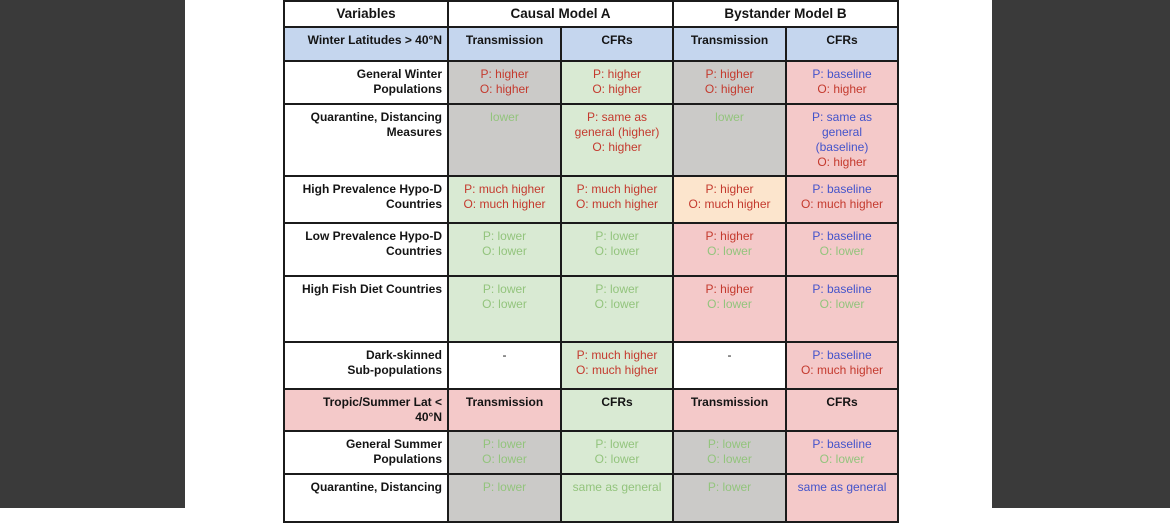 The width and height of the screenshot is (1170, 523). Describe the element at coordinates (376, 117) in the screenshot. I see `row-label-line: Quarantine, Distancing` at that location.